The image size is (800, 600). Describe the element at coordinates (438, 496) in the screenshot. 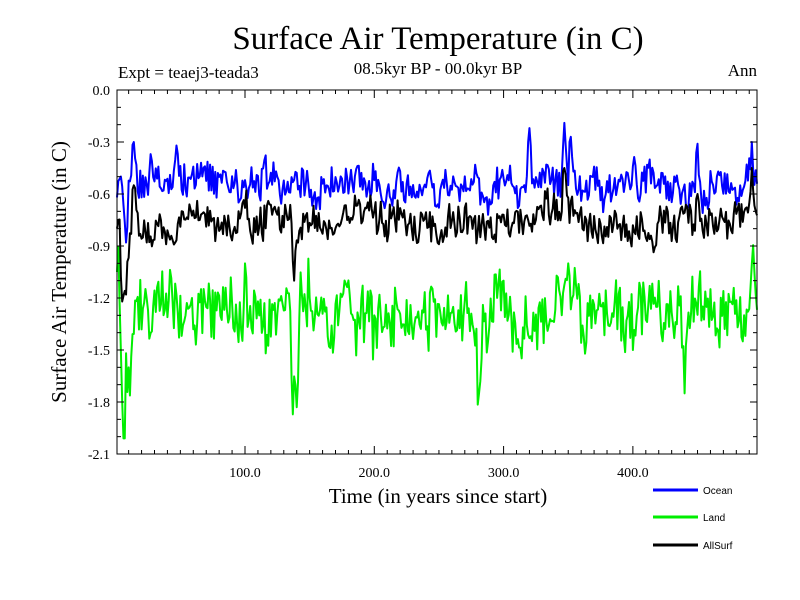

I see `x-axis-label: Time (in years since start)` at that location.